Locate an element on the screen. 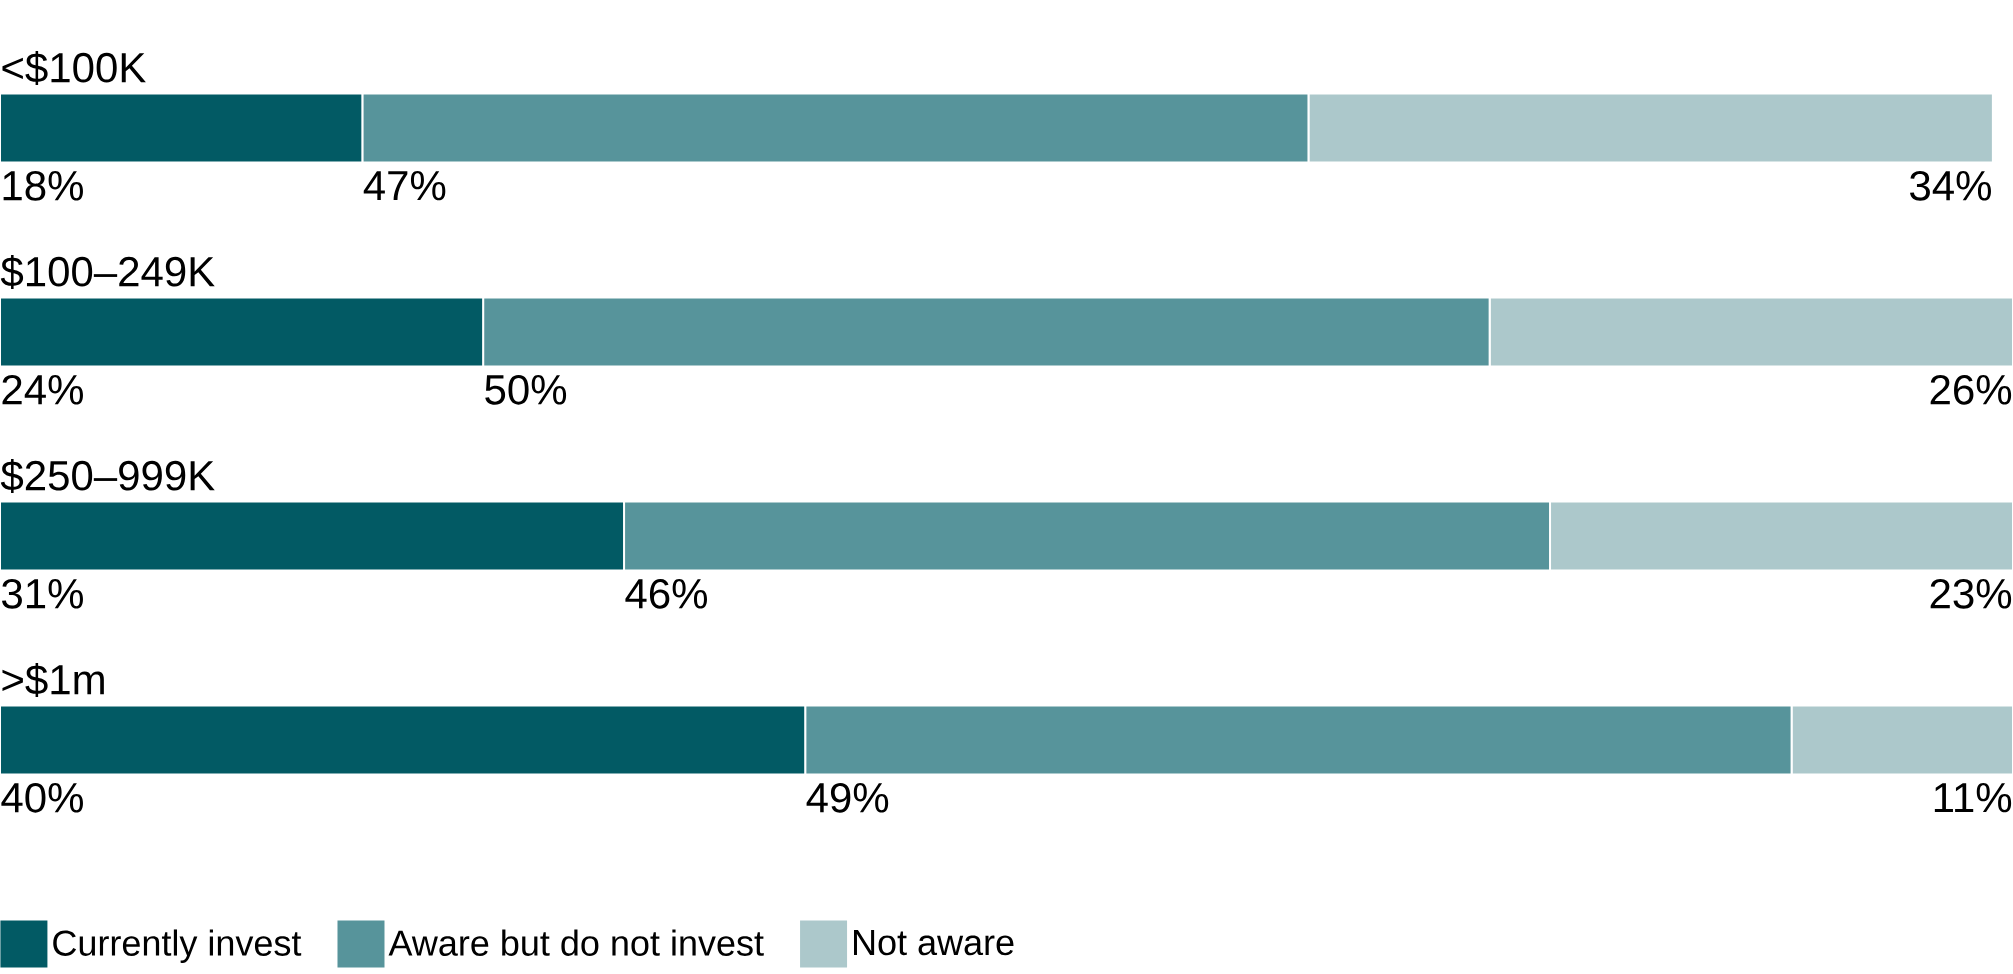 The height and width of the screenshot is (974, 2013). data-label: 26% is located at coordinates (1971, 389).